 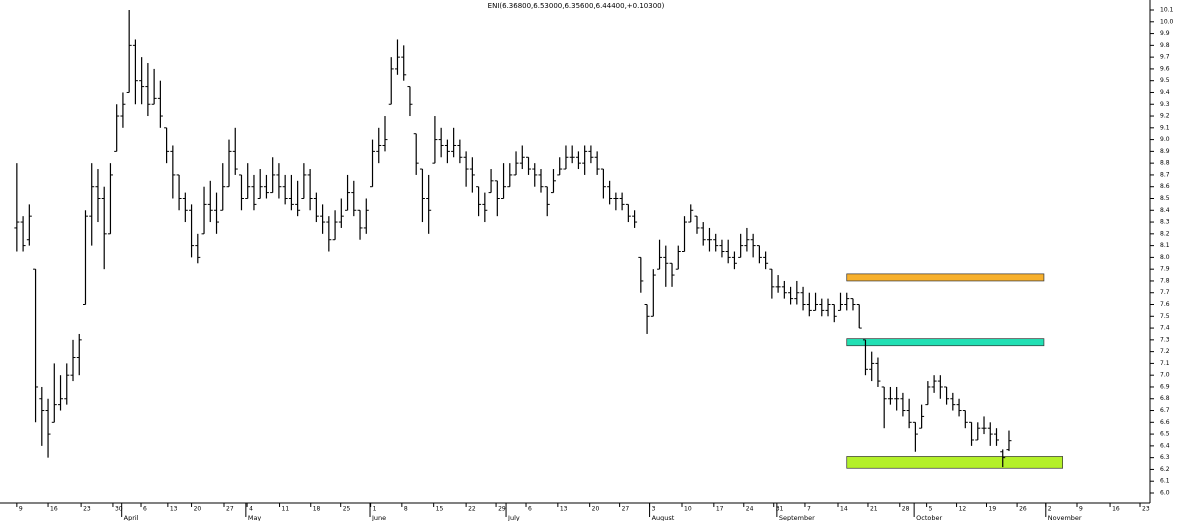 What do you see at coordinates (929, 517) in the screenshot?
I see `month-label: October` at bounding box center [929, 517].